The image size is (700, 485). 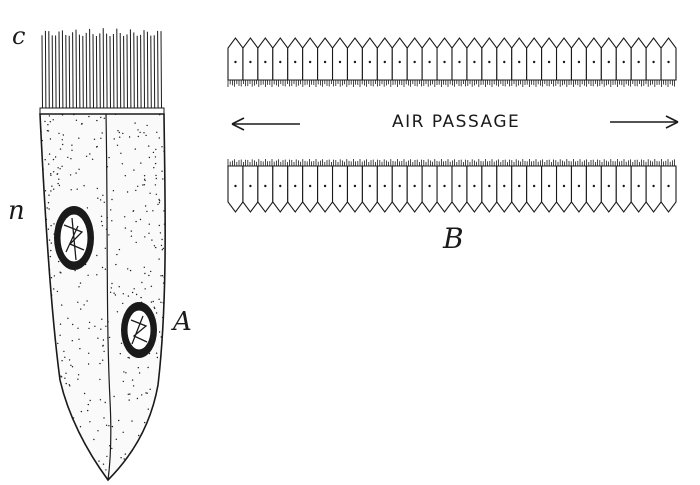 I want to click on label-figure-a: A, so click(x=182, y=322).